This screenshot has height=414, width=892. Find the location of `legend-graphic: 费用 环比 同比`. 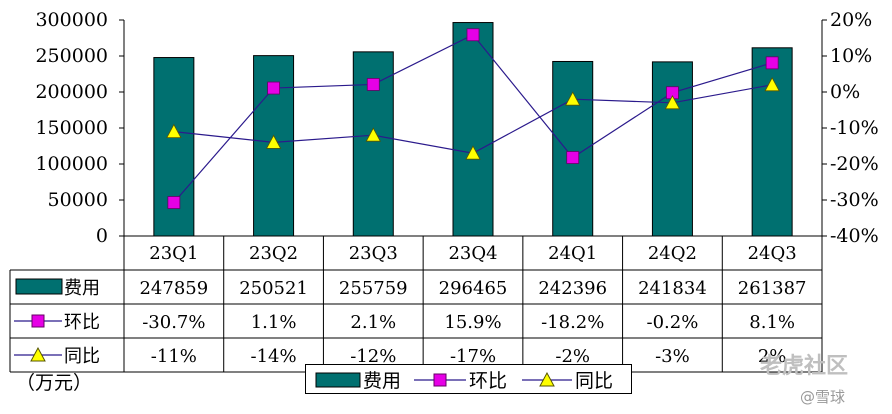

legend-graphic: 费用 环比 同比 is located at coordinates (464, 381).